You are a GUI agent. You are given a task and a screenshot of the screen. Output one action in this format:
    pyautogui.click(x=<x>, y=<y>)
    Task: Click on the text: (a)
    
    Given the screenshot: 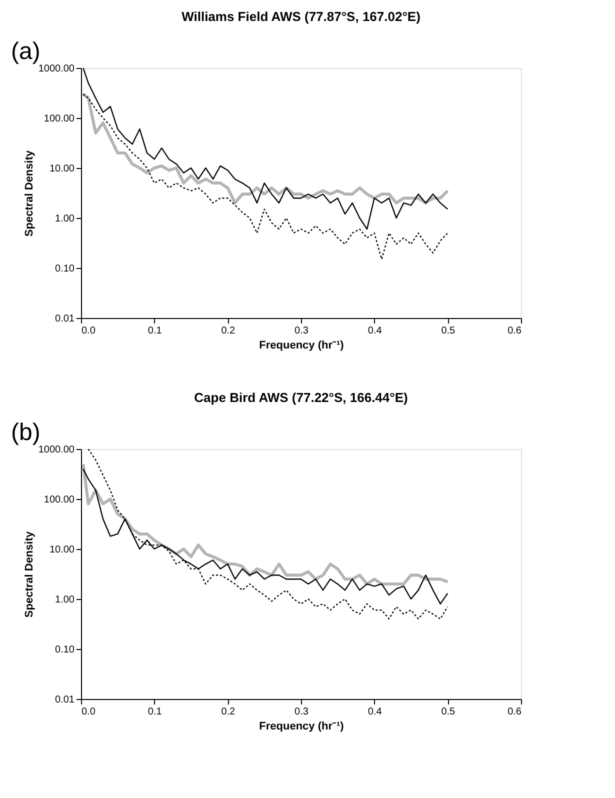 What is the action you would take?
    pyautogui.click(x=25, y=51)
    